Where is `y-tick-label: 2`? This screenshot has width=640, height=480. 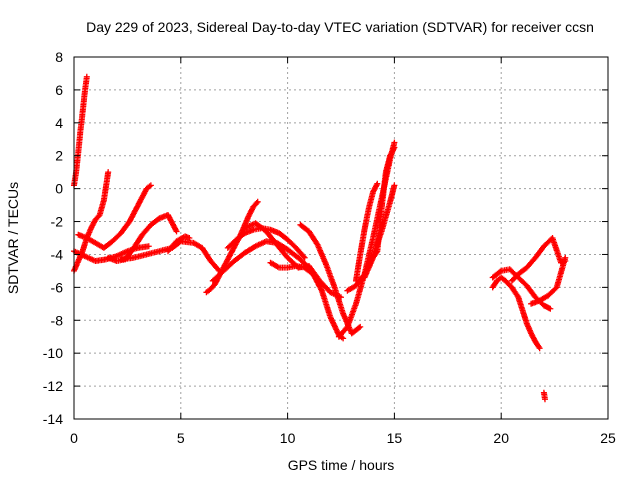 y-tick-label: 2 is located at coordinates (59, 156).